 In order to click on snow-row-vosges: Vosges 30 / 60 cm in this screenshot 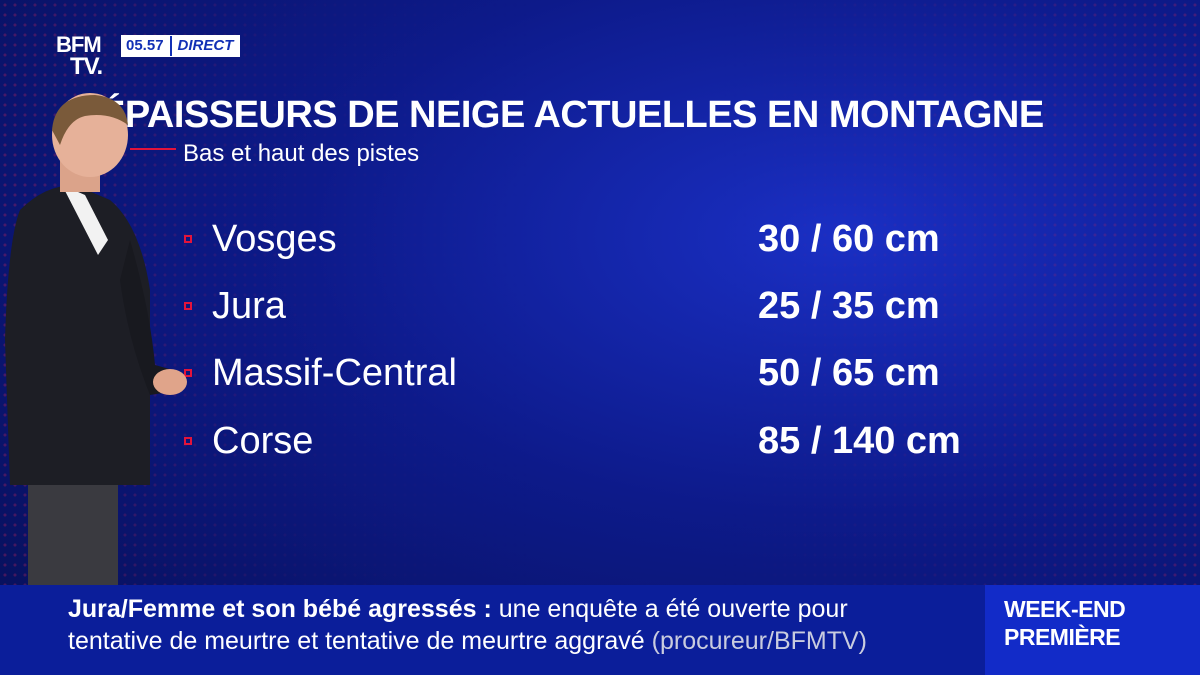, I will do `click(602, 243)`.